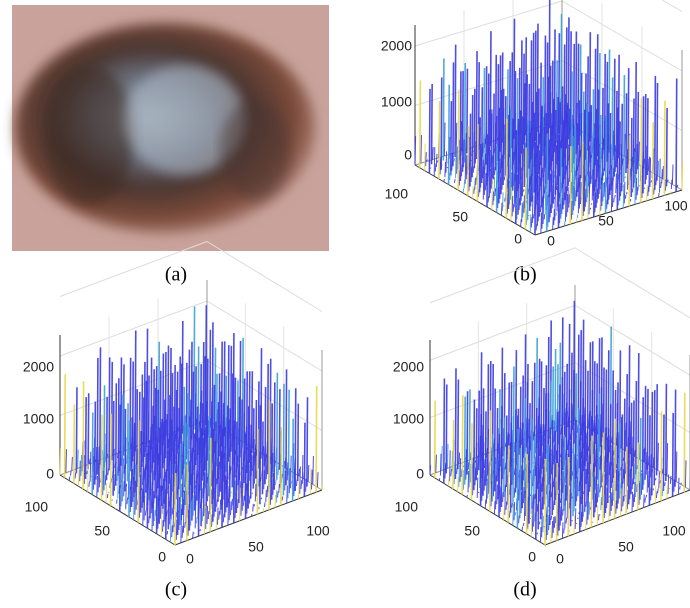 The width and height of the screenshot is (690, 608). Describe the element at coordinates (396, 102) in the screenshot. I see `z-tick-label: 1000` at that location.